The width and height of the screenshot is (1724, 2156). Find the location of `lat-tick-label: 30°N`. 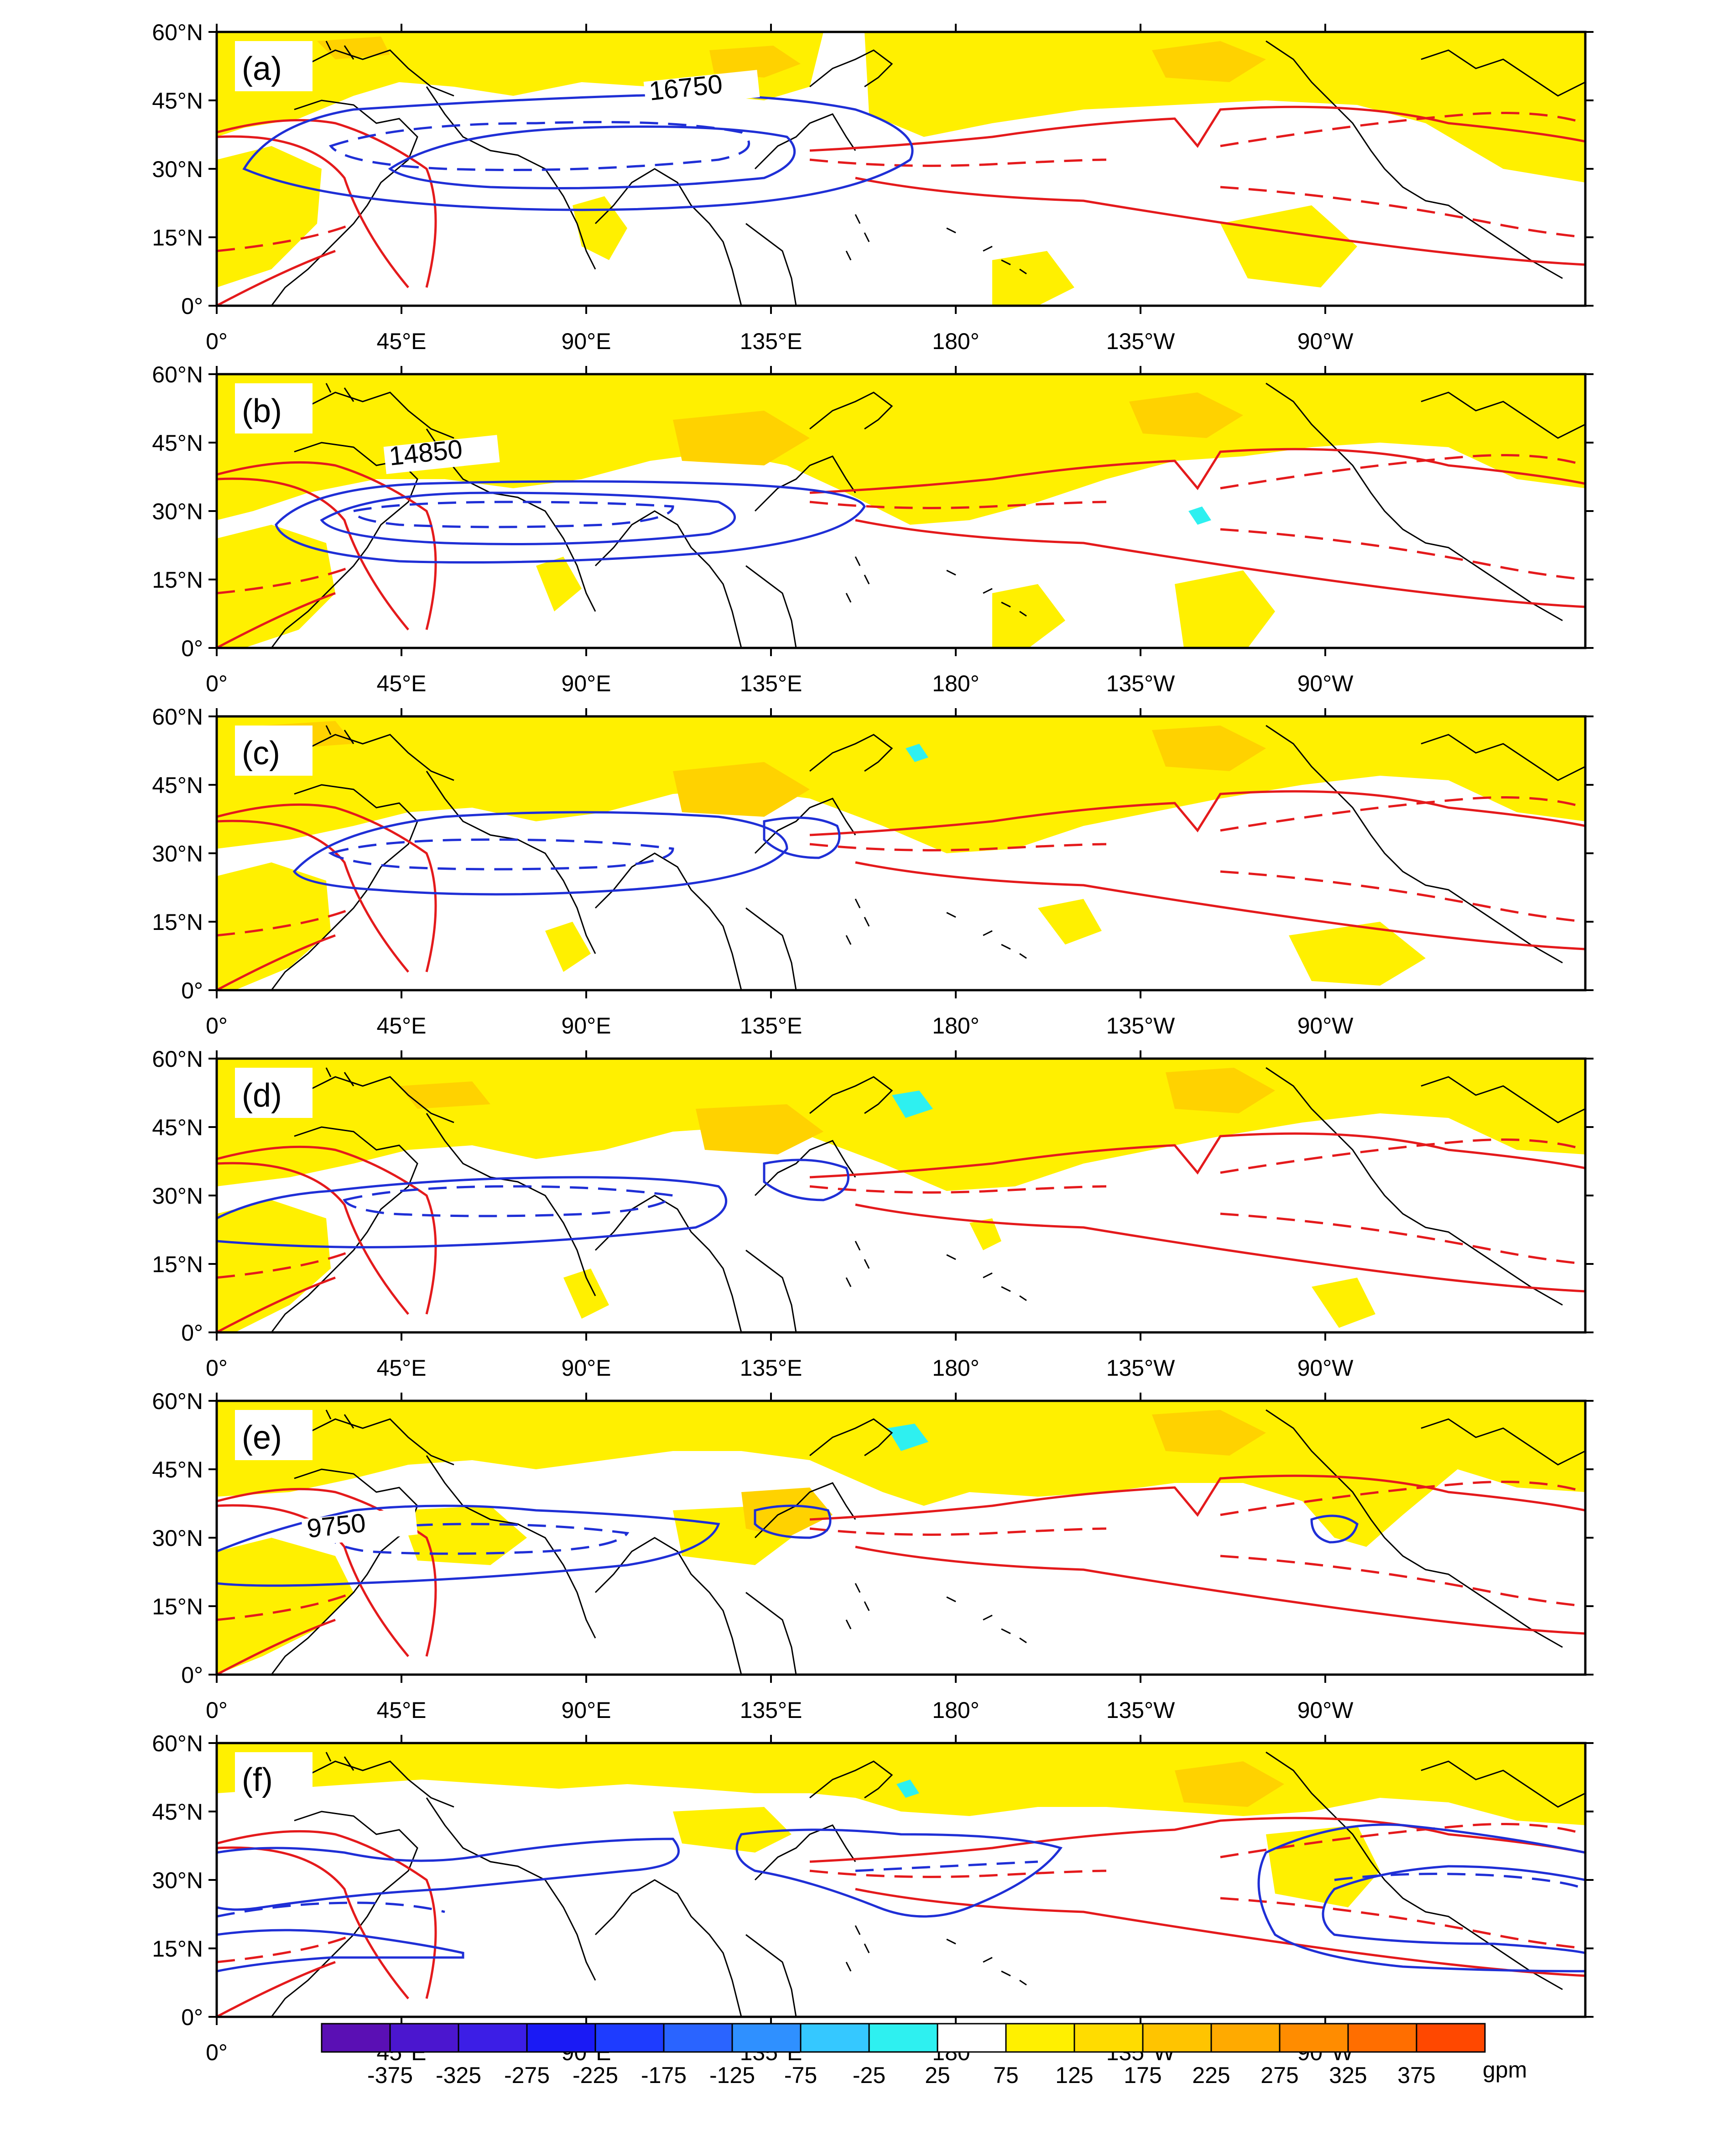

lat-tick-label: 30°N is located at coordinates (177, 169).